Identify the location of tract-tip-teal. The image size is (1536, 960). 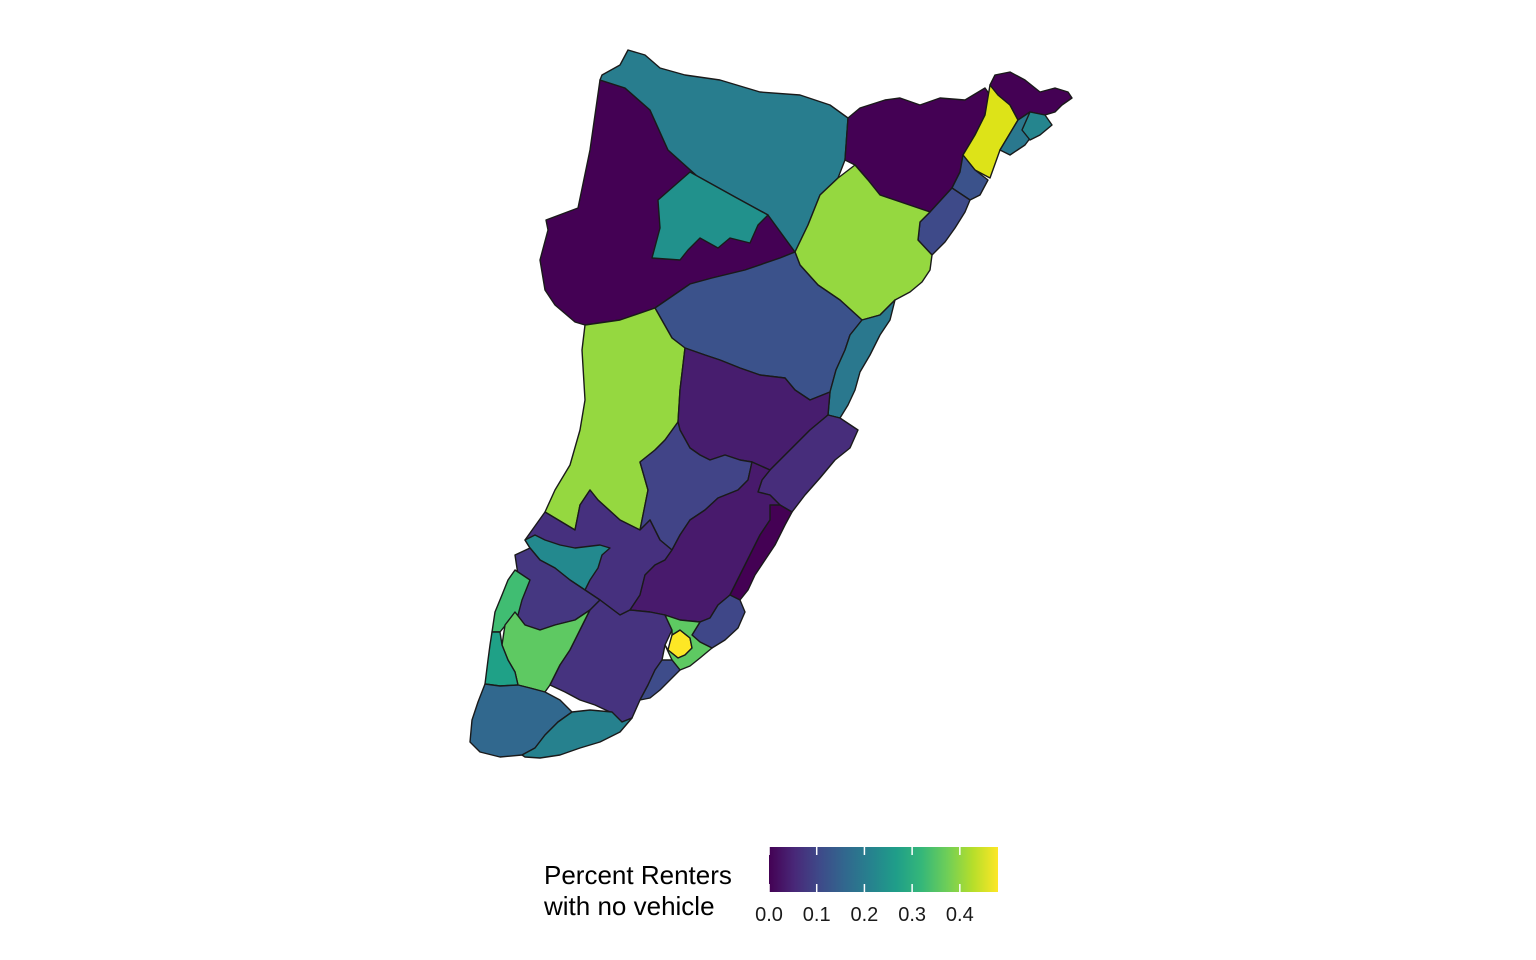
(577, 734).